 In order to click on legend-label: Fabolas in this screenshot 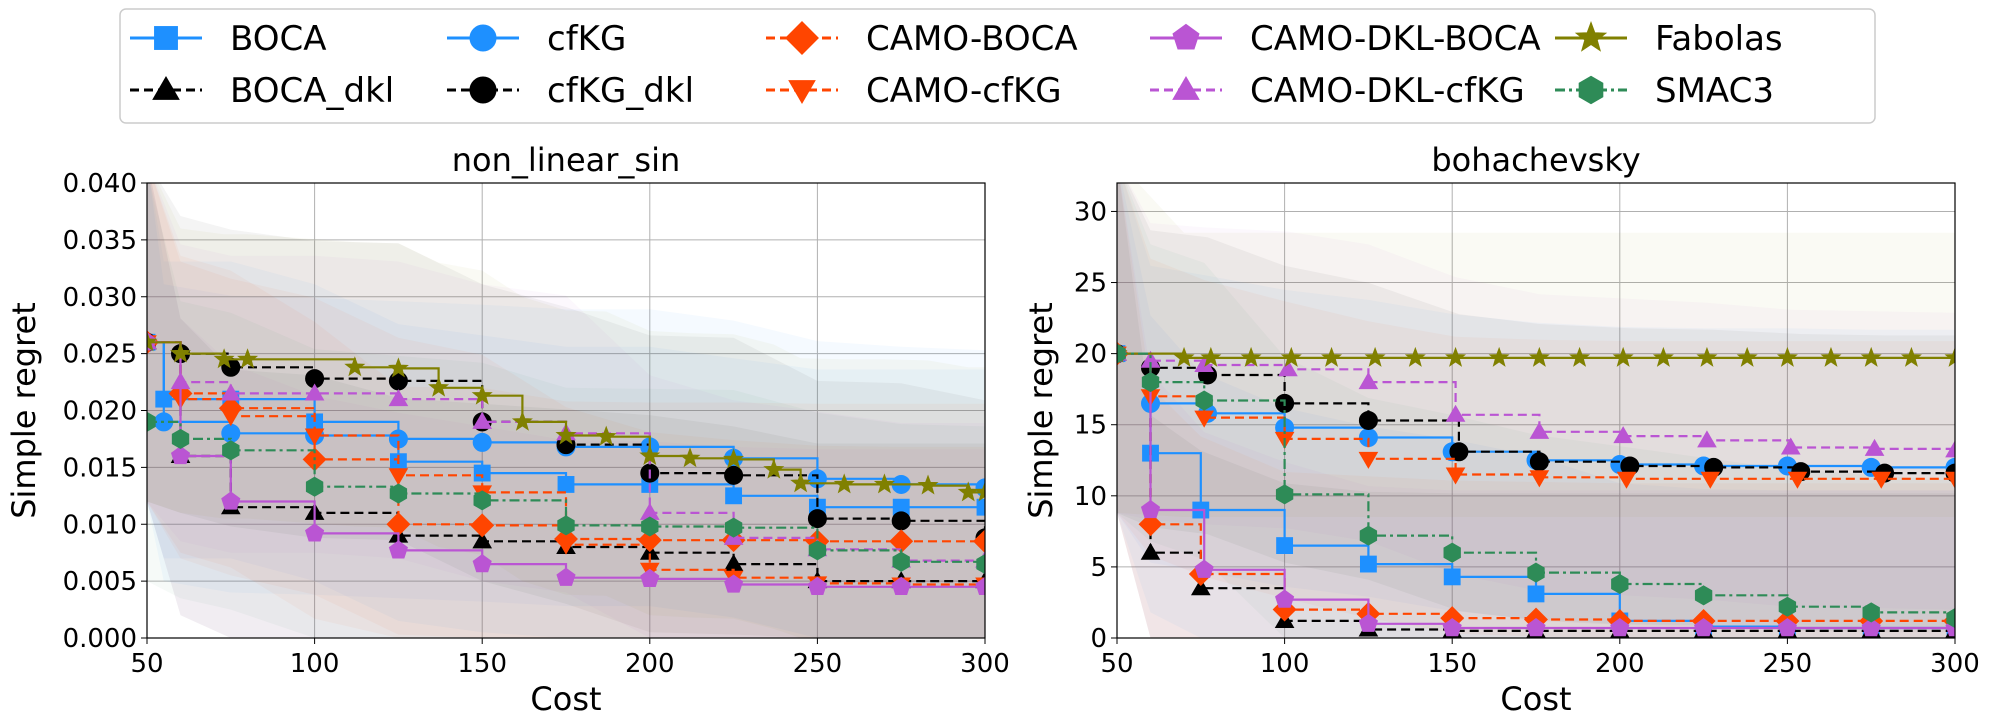, I will do `click(1719, 39)`.